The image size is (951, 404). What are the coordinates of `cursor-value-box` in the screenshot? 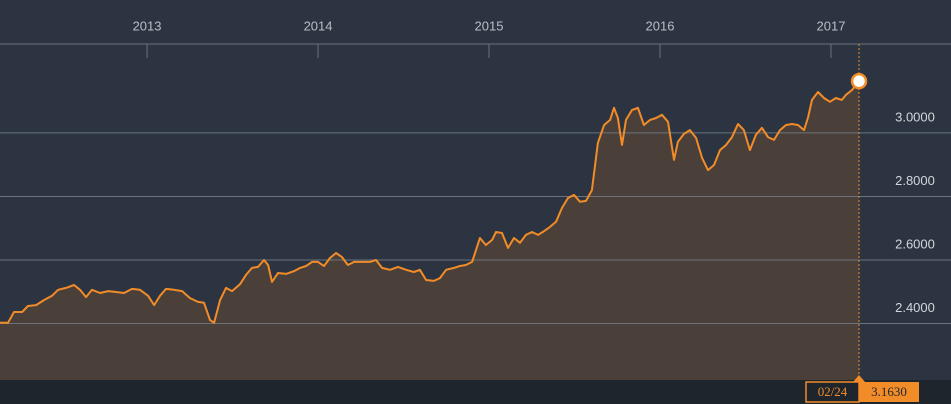 It's located at (889, 392).